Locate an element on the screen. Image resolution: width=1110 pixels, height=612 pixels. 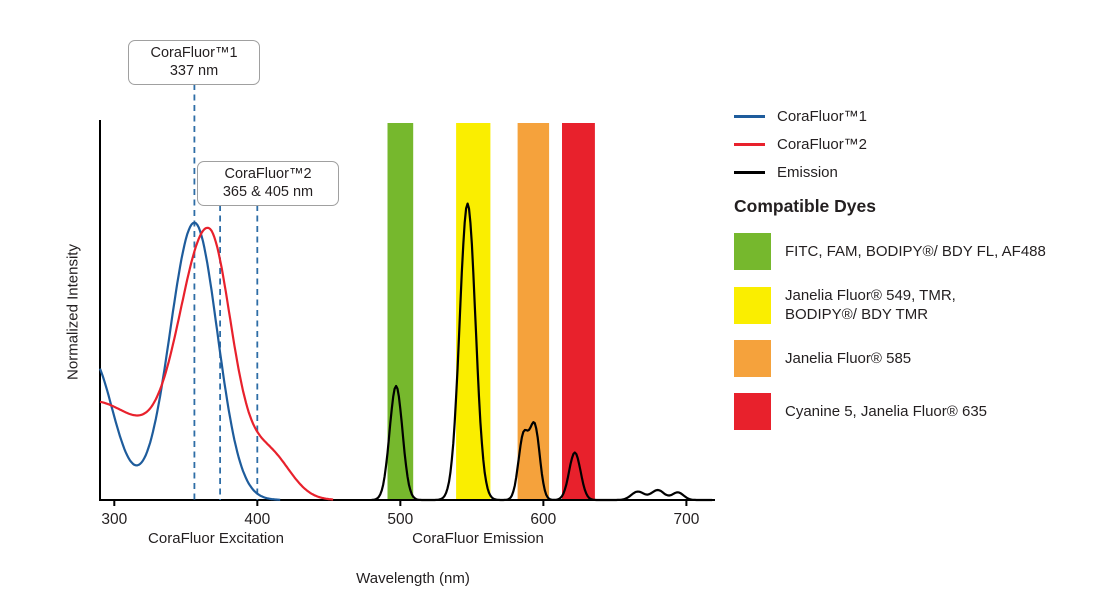
x-tick-label-400: 400 is located at coordinates (257, 519).